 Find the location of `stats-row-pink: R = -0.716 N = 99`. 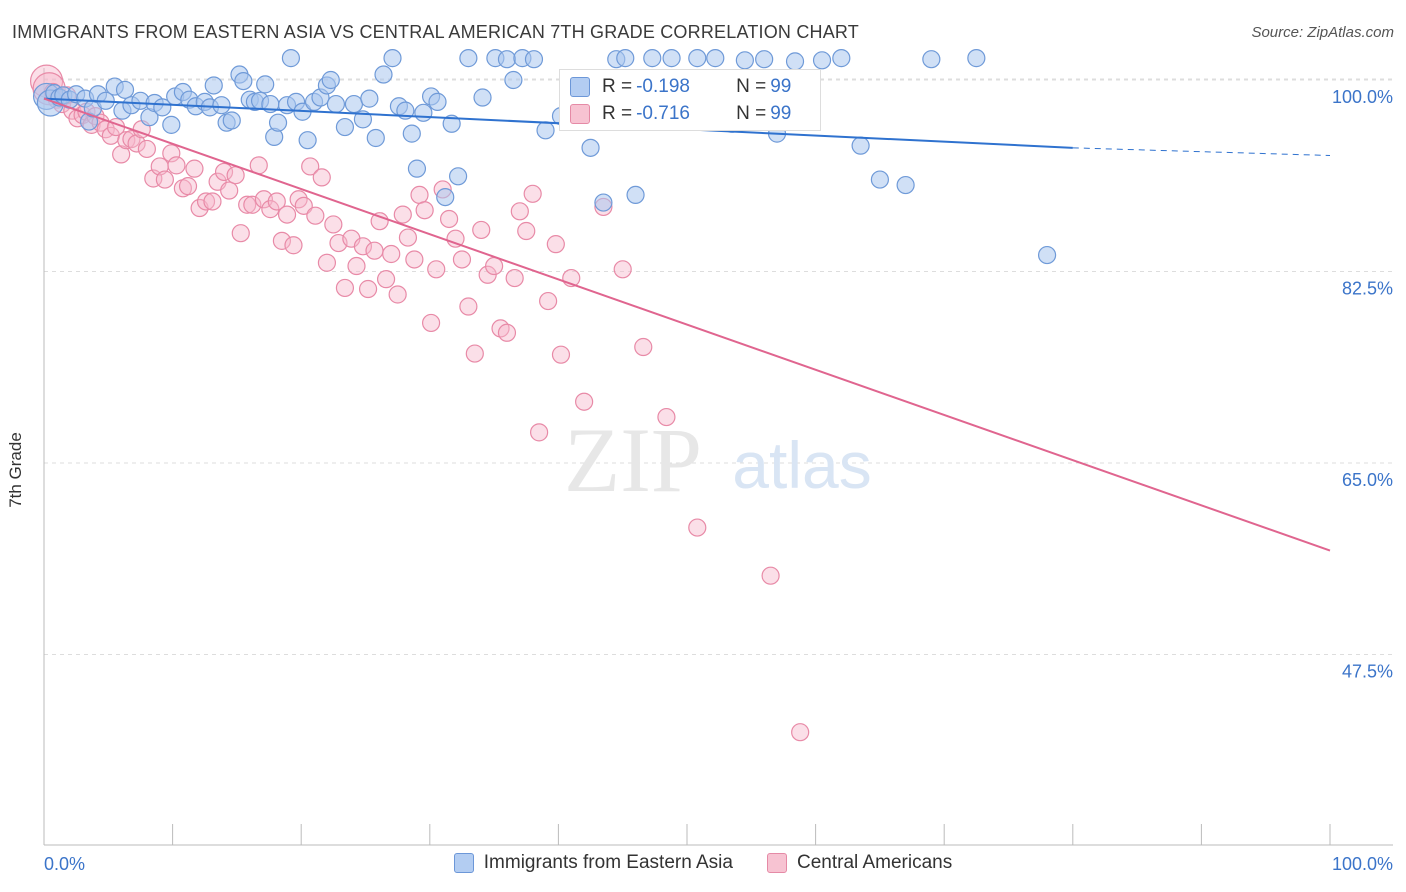

stats-row-pink: R = -0.716 N = 99 is located at coordinates (680, 114).